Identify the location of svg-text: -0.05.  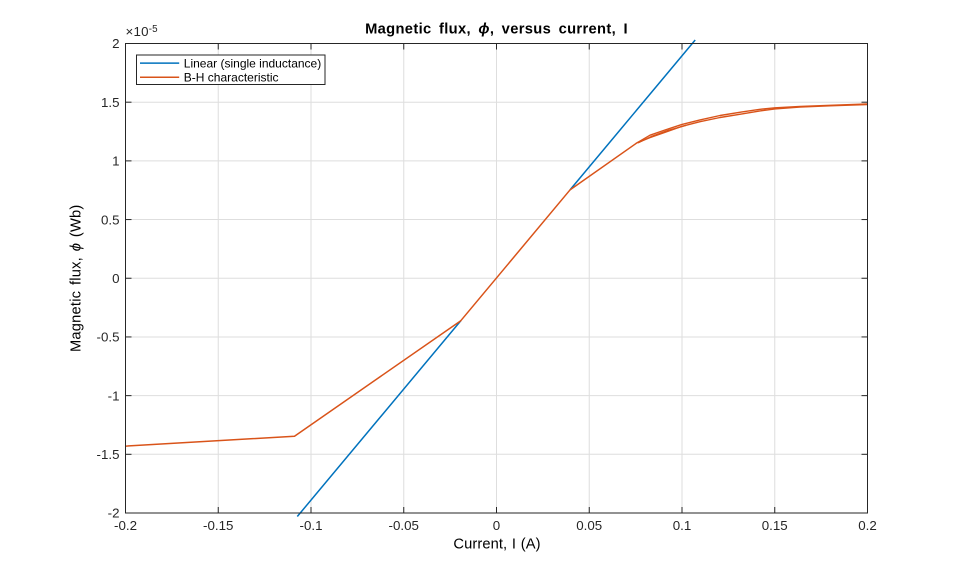
(404, 525).